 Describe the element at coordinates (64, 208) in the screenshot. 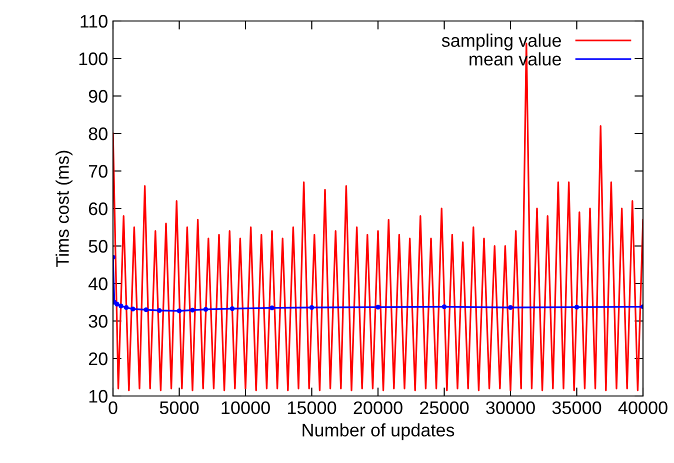

I see `y-axis-title: Tims cost (ms)` at that location.